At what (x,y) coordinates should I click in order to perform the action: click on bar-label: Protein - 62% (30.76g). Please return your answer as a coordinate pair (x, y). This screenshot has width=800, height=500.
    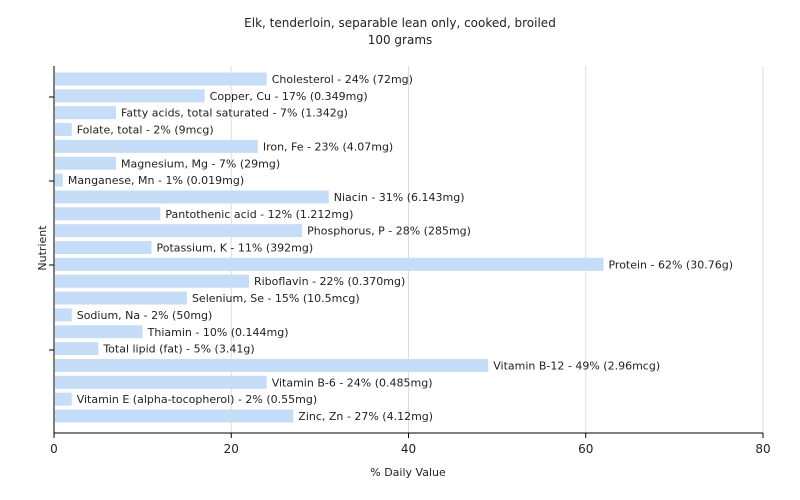
    Looking at the image, I should click on (670, 264).